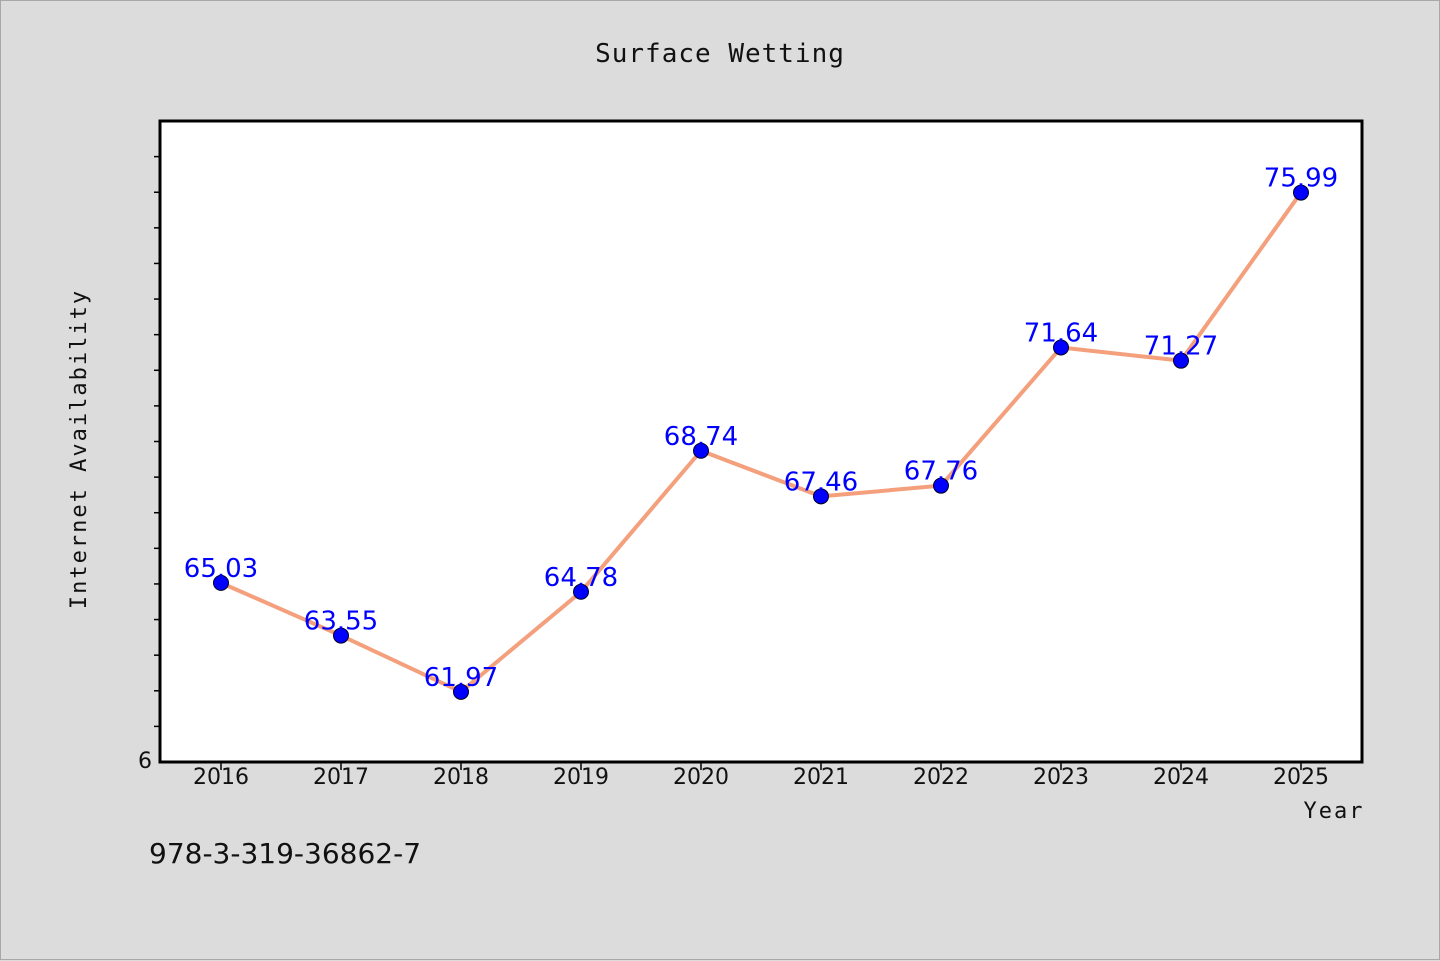  Describe the element at coordinates (1301, 777) in the screenshot. I see `x-tick-label: 2025` at that location.